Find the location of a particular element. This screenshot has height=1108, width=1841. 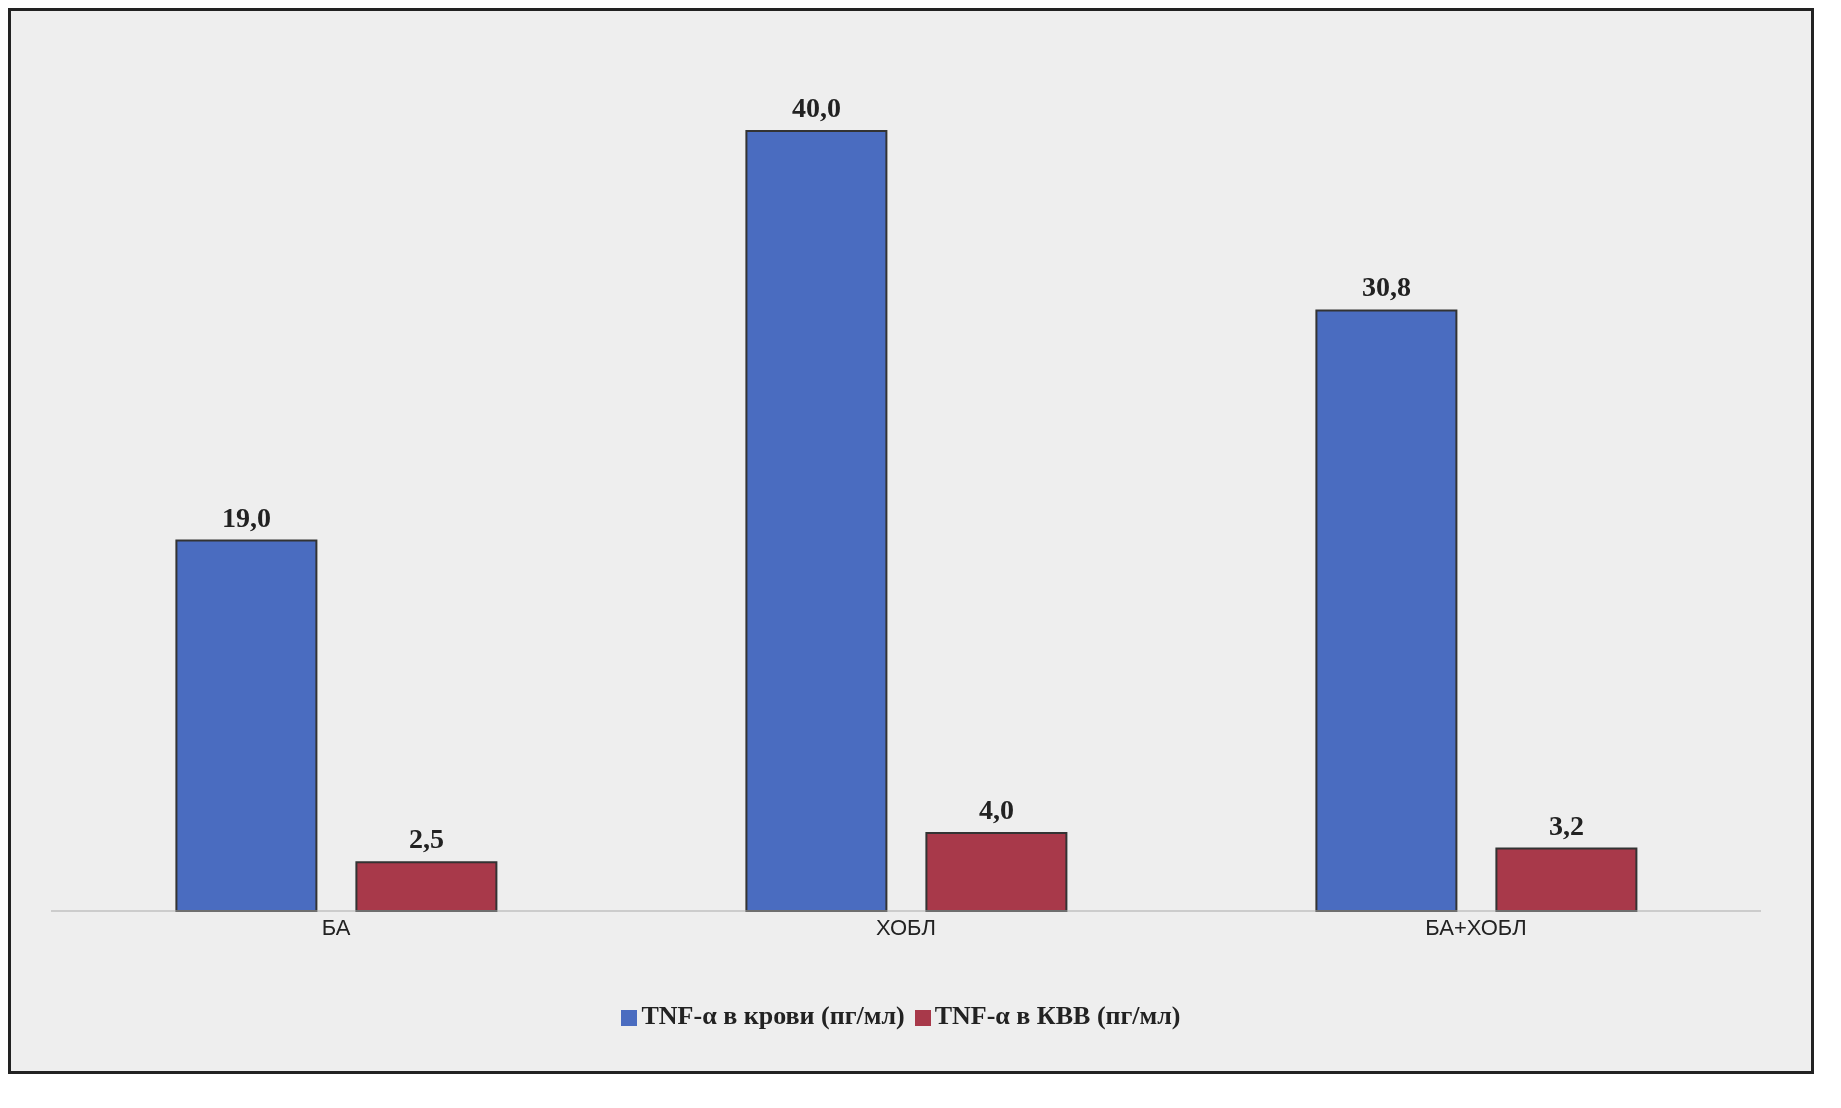

x-tick-label: ХОБЛ is located at coordinates (906, 927).